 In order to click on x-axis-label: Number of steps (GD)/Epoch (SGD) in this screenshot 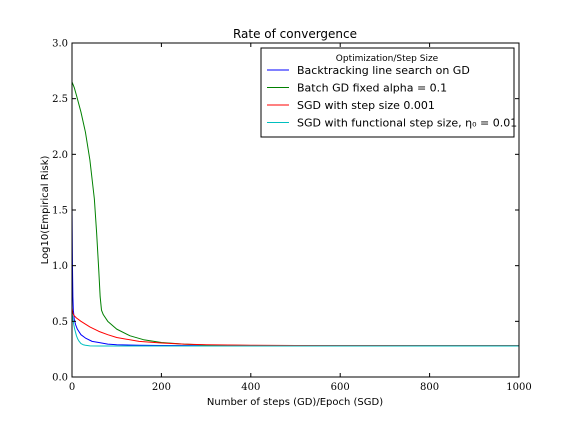, I will do `click(295, 402)`.